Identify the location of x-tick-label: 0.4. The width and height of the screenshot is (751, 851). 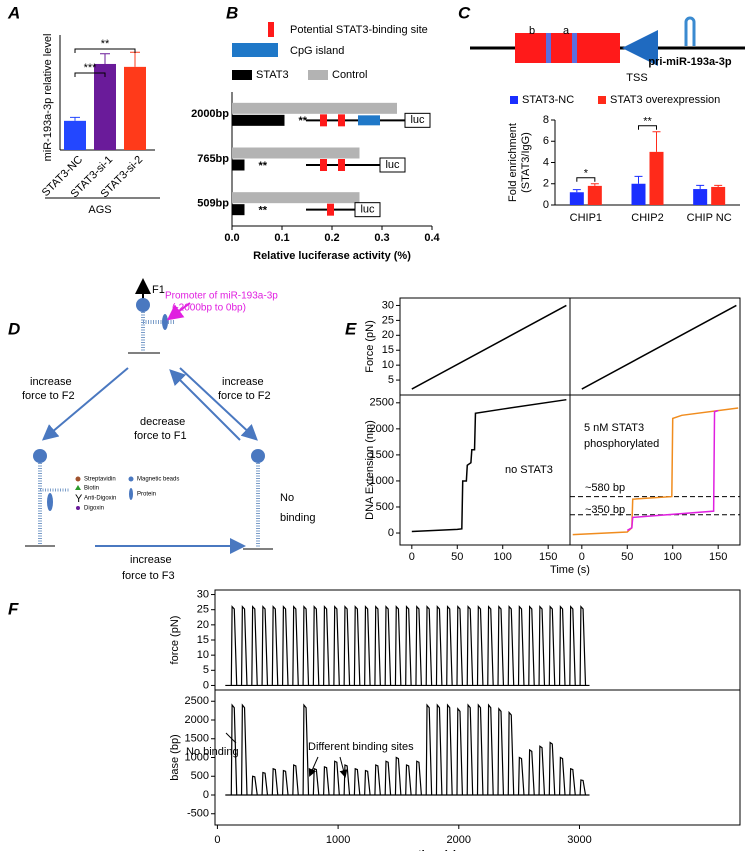
(432, 238).